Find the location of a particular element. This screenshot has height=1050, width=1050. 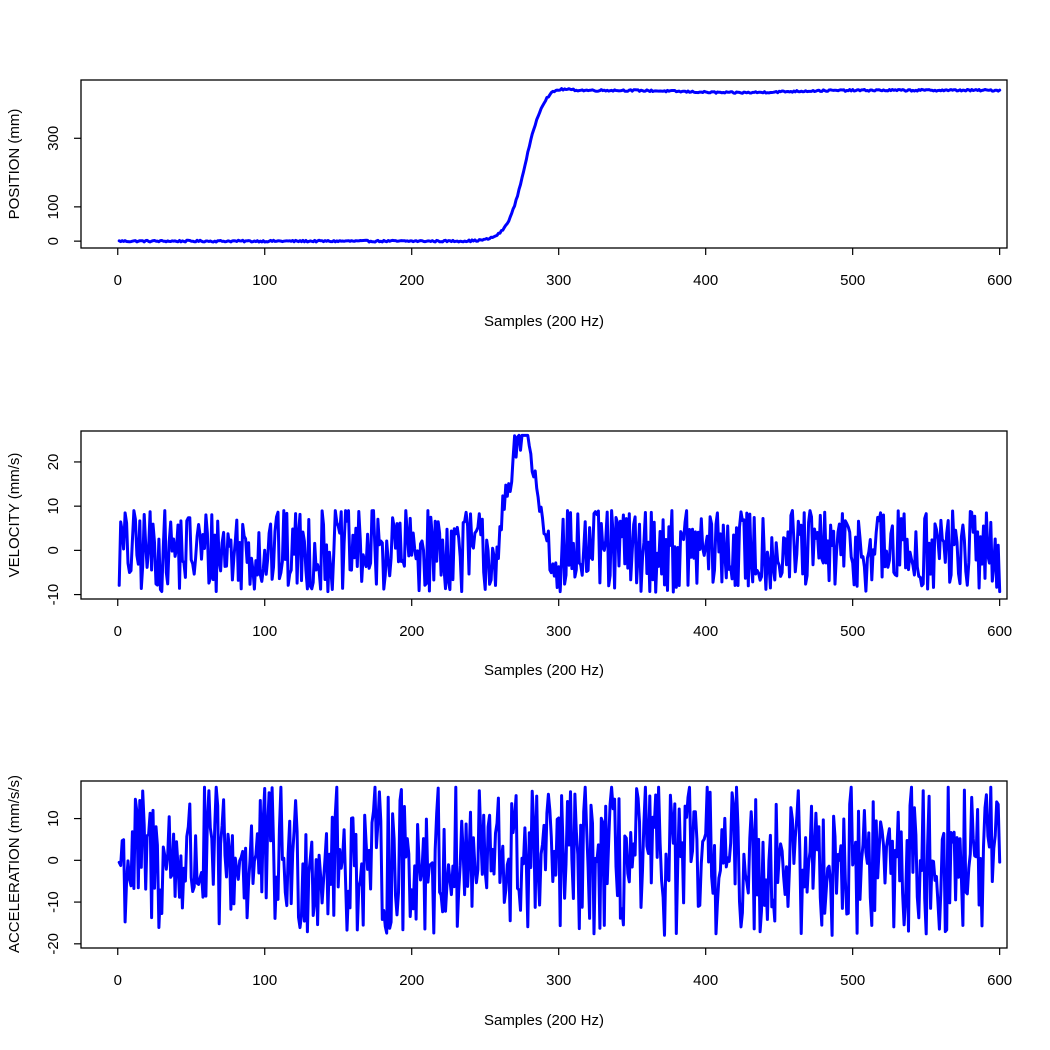

acceleration-y-axis-title: ACCELERATION (mm/s/s) is located at coordinates (14, 864).